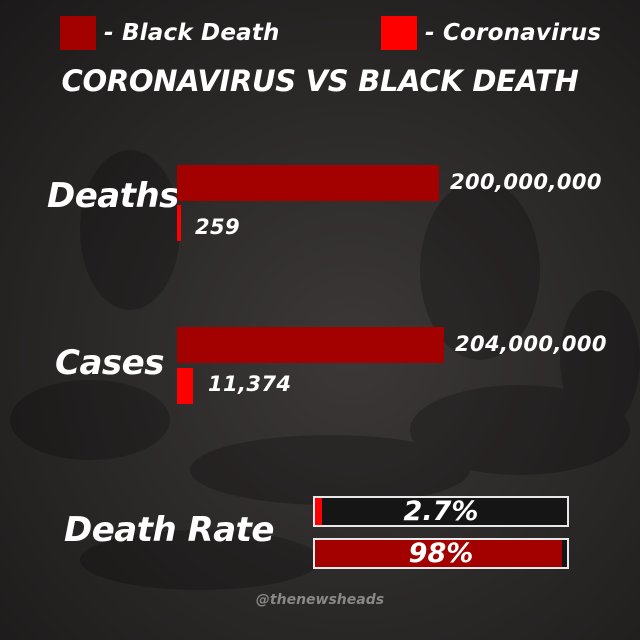 This screenshot has height=640, width=640. Describe the element at coordinates (78, 33) in the screenshot. I see `legend-swatch-black-death` at that location.